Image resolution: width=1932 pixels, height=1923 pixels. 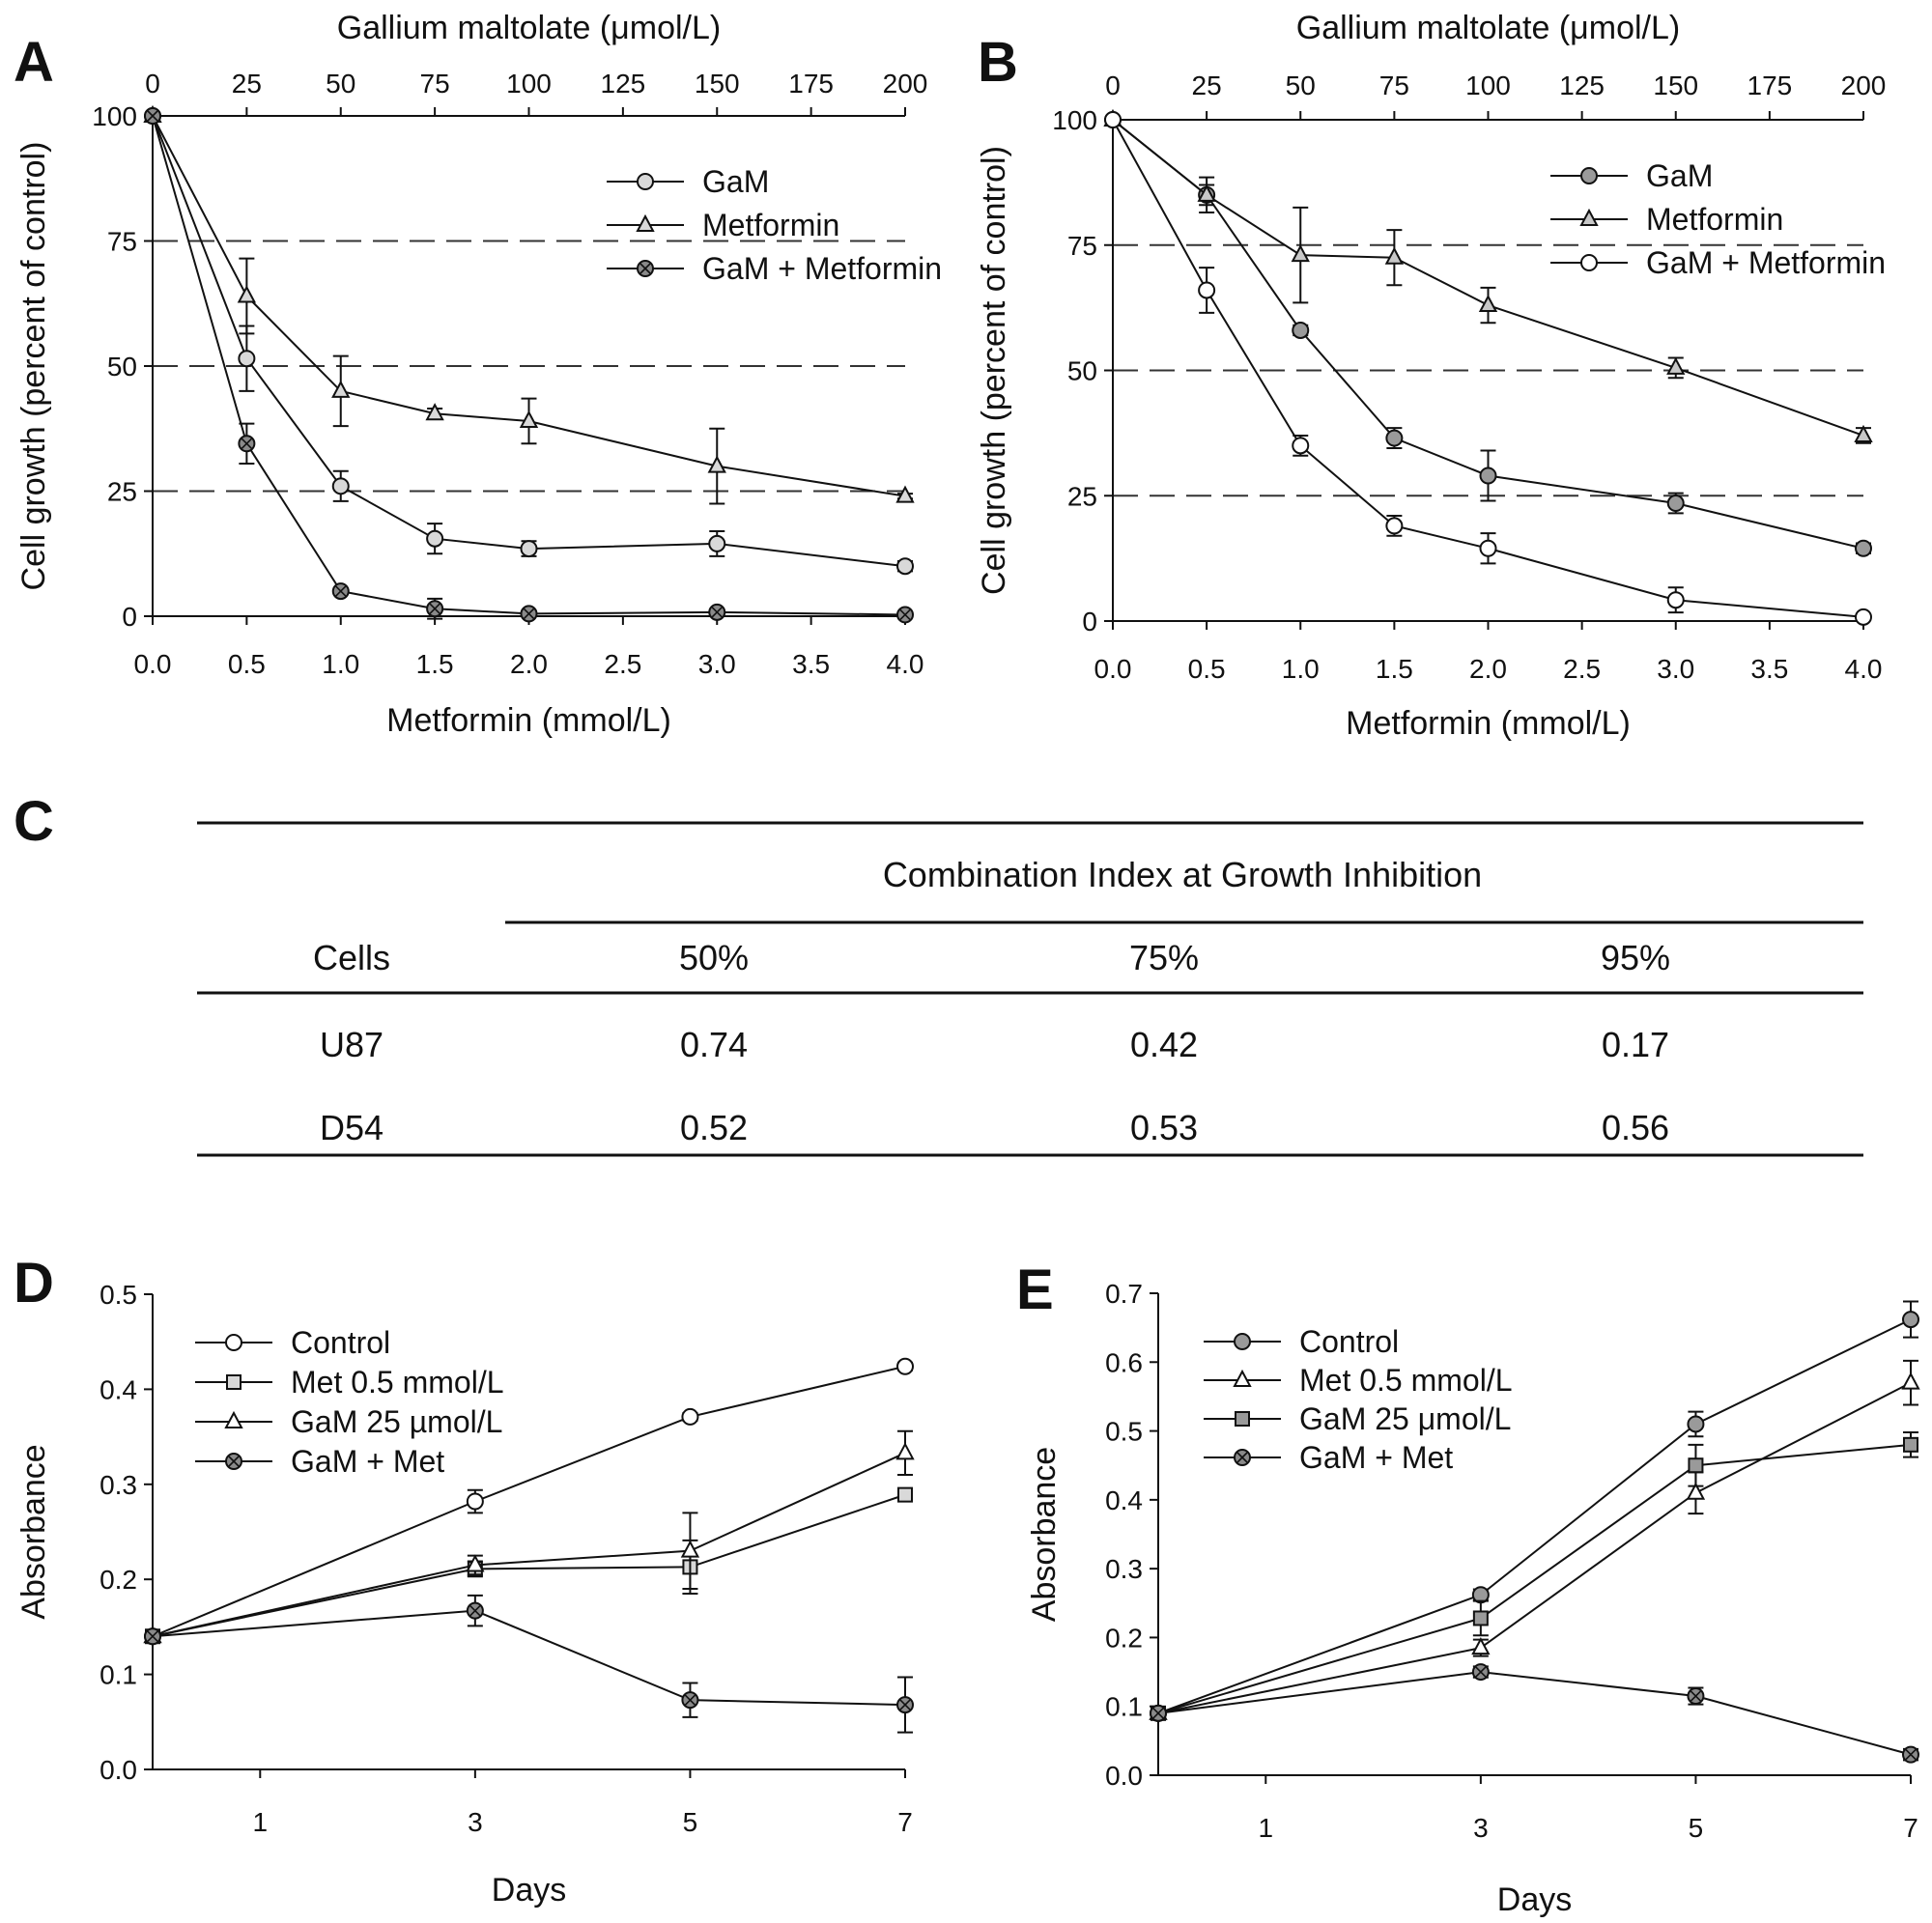 What do you see at coordinates (688, 182) in the screenshot?
I see `legend-entry: GaM` at bounding box center [688, 182].